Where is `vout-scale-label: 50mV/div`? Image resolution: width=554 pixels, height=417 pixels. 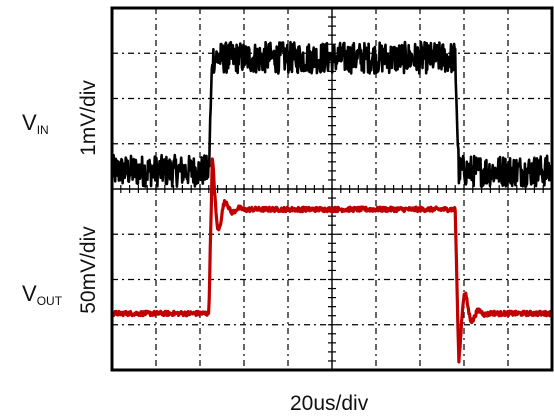
vout-scale-label: 50mV/div is located at coordinates (88, 270).